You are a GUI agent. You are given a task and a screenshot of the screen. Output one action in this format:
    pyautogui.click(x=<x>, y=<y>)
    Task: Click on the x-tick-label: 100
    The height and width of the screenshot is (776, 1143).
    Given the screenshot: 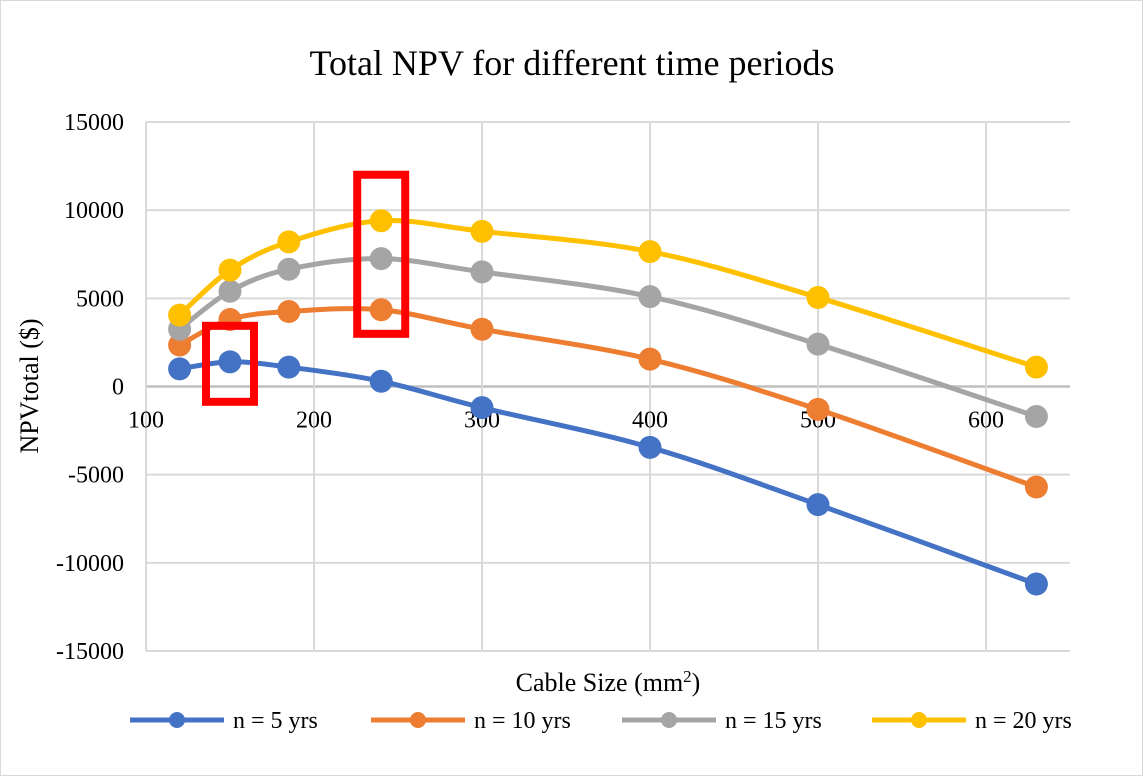 What is the action you would take?
    pyautogui.click(x=146, y=421)
    